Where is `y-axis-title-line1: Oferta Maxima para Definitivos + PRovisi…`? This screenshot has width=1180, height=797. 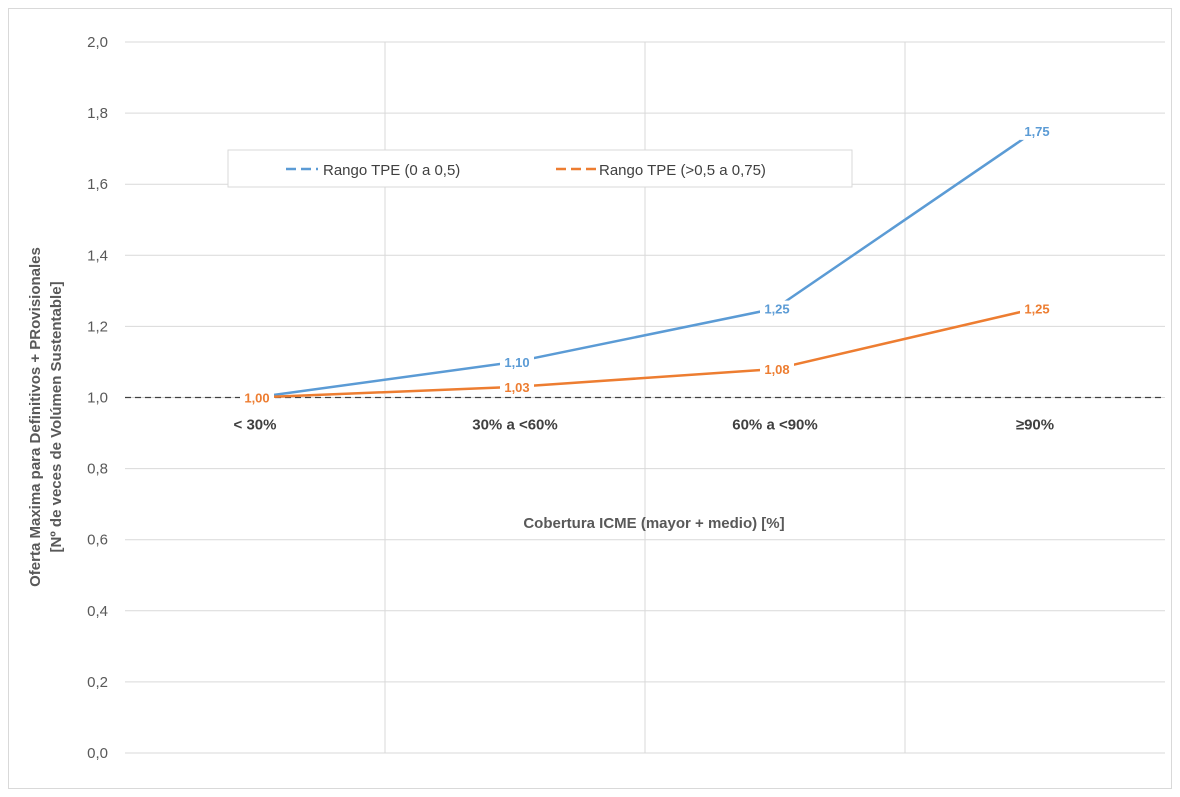 y-axis-title-line1: Oferta Maxima para Definitivos + PRovisi… is located at coordinates (35, 417).